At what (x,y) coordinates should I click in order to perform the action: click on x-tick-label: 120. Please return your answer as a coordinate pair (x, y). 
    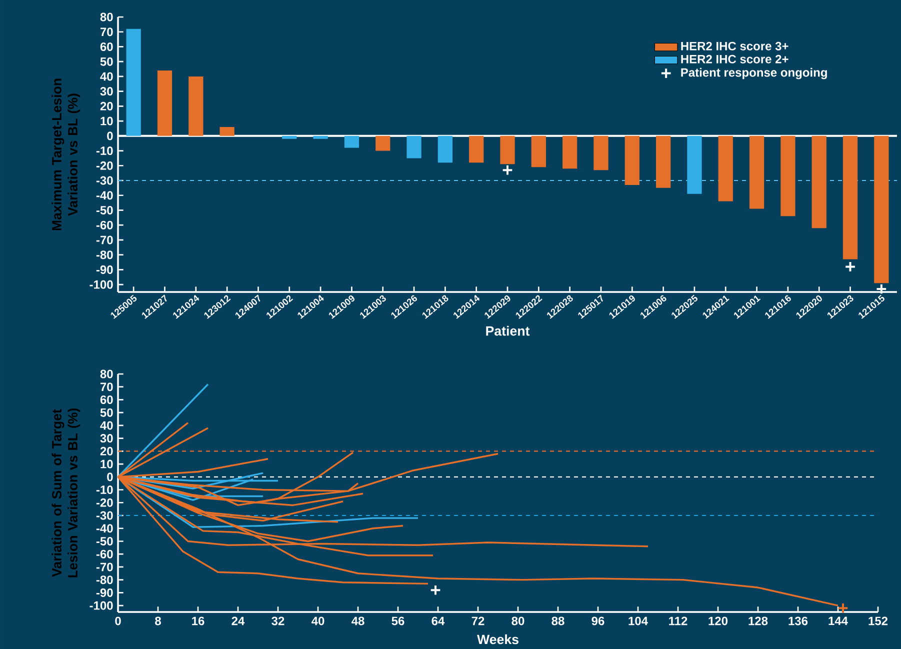
    Looking at the image, I should click on (718, 621).